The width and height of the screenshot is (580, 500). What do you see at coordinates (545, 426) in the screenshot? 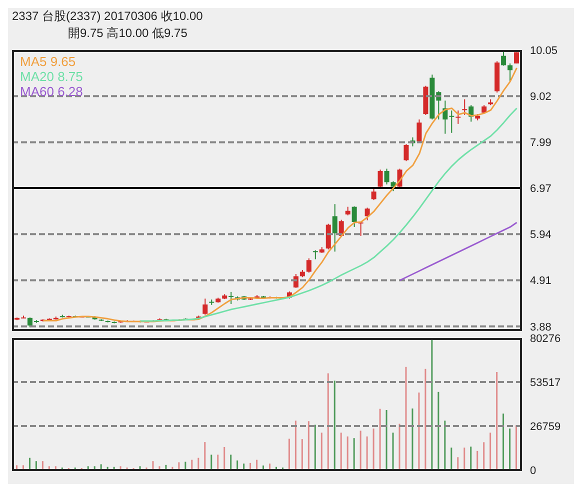
I see `y-tick-label: 26759` at bounding box center [545, 426].